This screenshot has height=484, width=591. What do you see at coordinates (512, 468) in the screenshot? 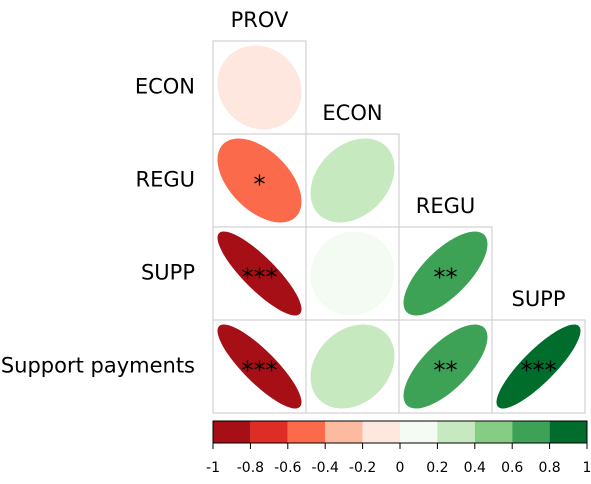
I see `colorbar-tick-label: 0.6` at bounding box center [512, 468].